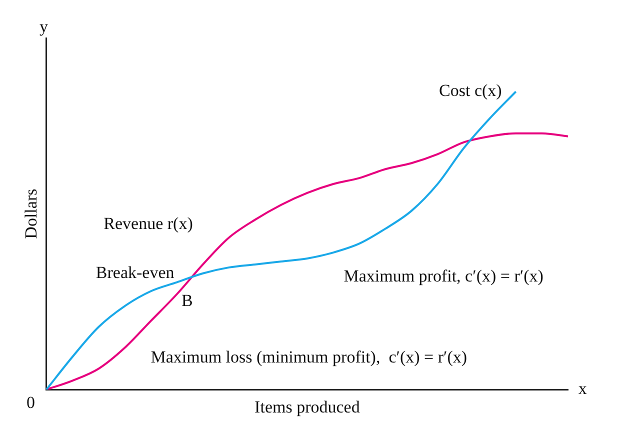  I want to click on text: y, so click(44, 26).